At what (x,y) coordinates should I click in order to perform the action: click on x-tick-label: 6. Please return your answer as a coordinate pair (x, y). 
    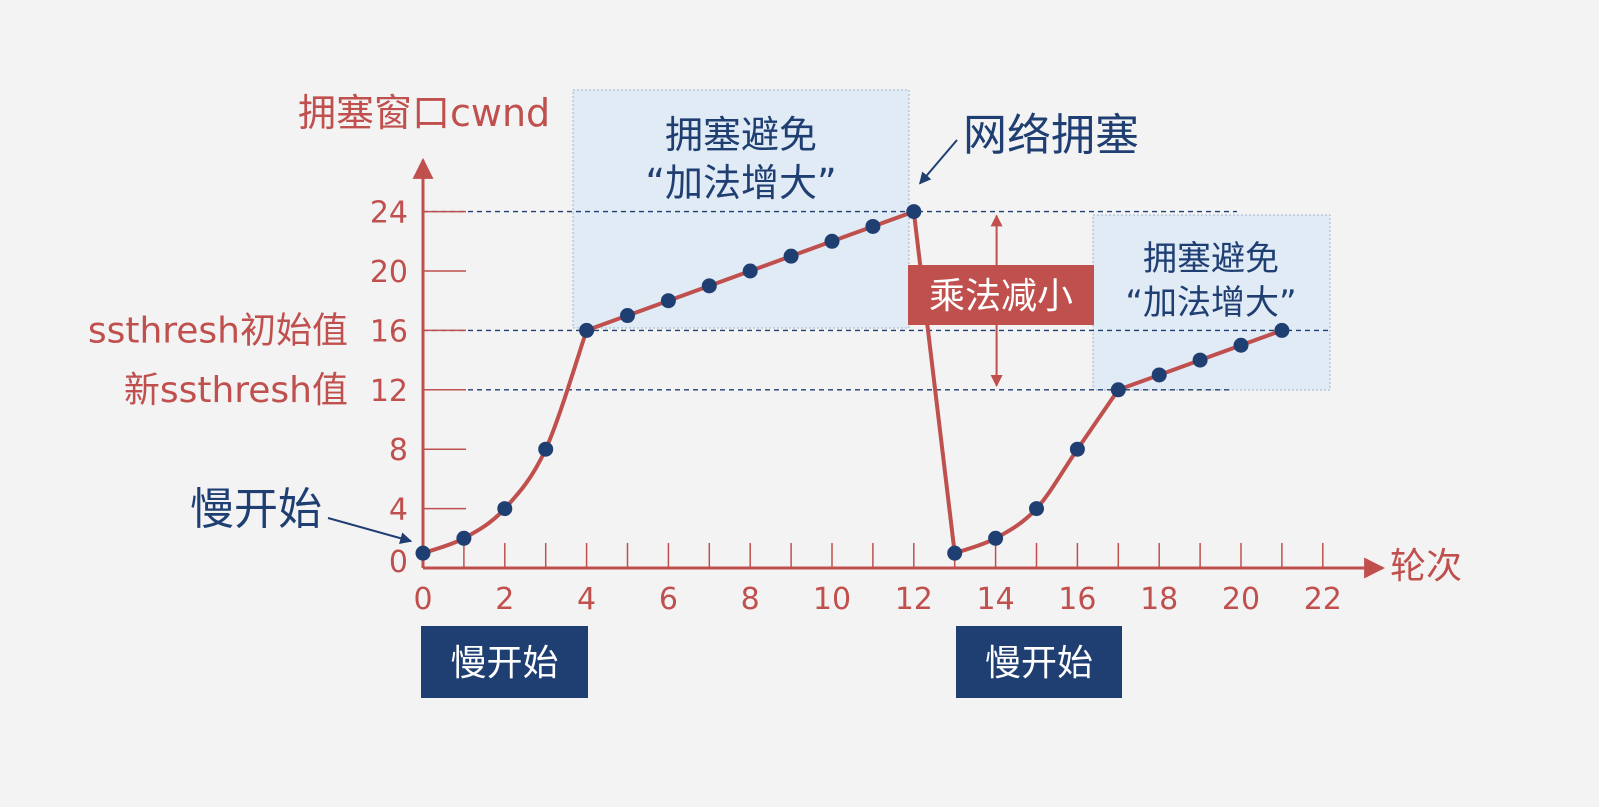
    Looking at the image, I should click on (668, 599).